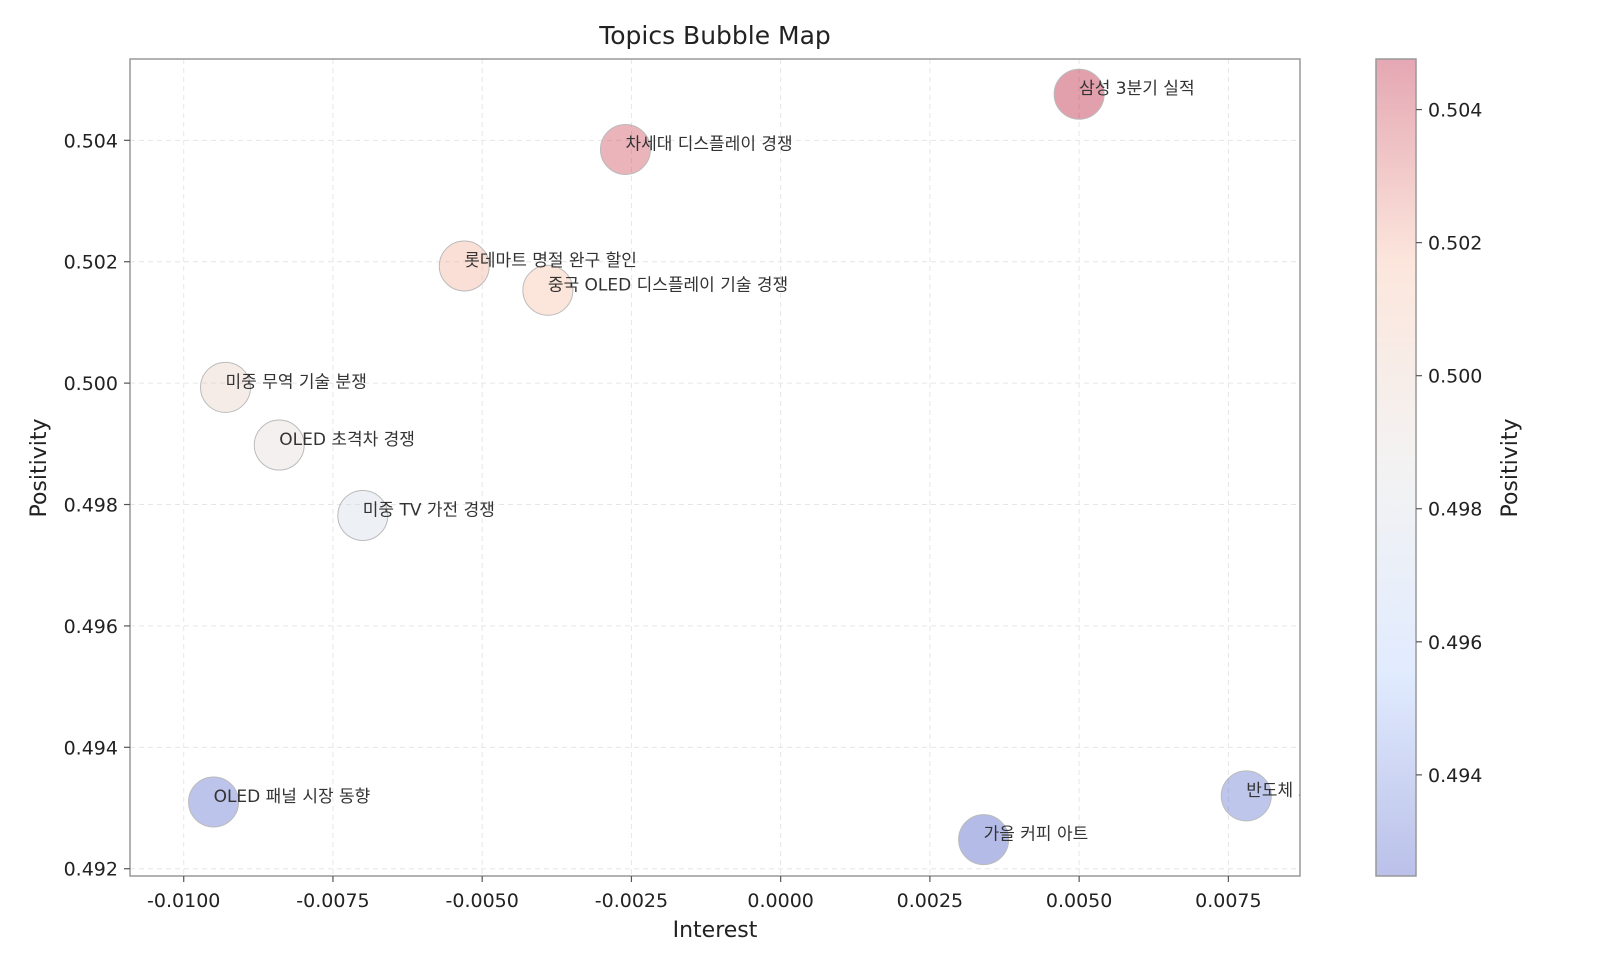  Describe the element at coordinates (1455, 776) in the screenshot. I see `colorbar-tick-label: 0.494` at that location.